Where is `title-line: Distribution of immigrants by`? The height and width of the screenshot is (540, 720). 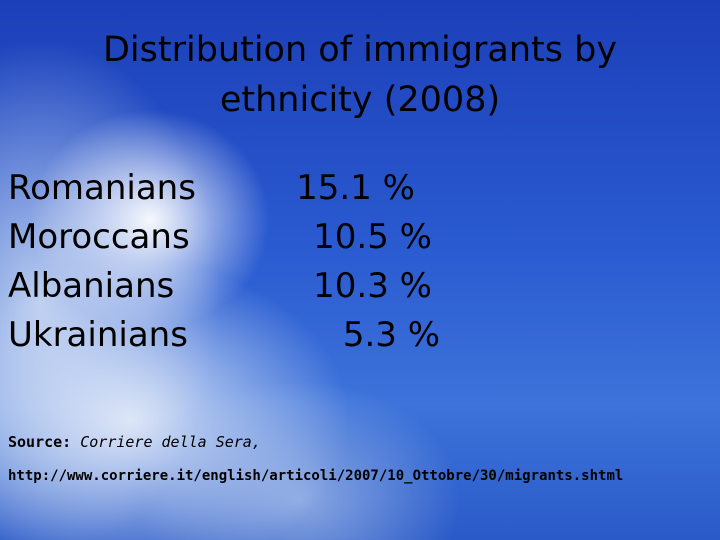
title-line: Distribution of immigrants by is located at coordinates (360, 50).